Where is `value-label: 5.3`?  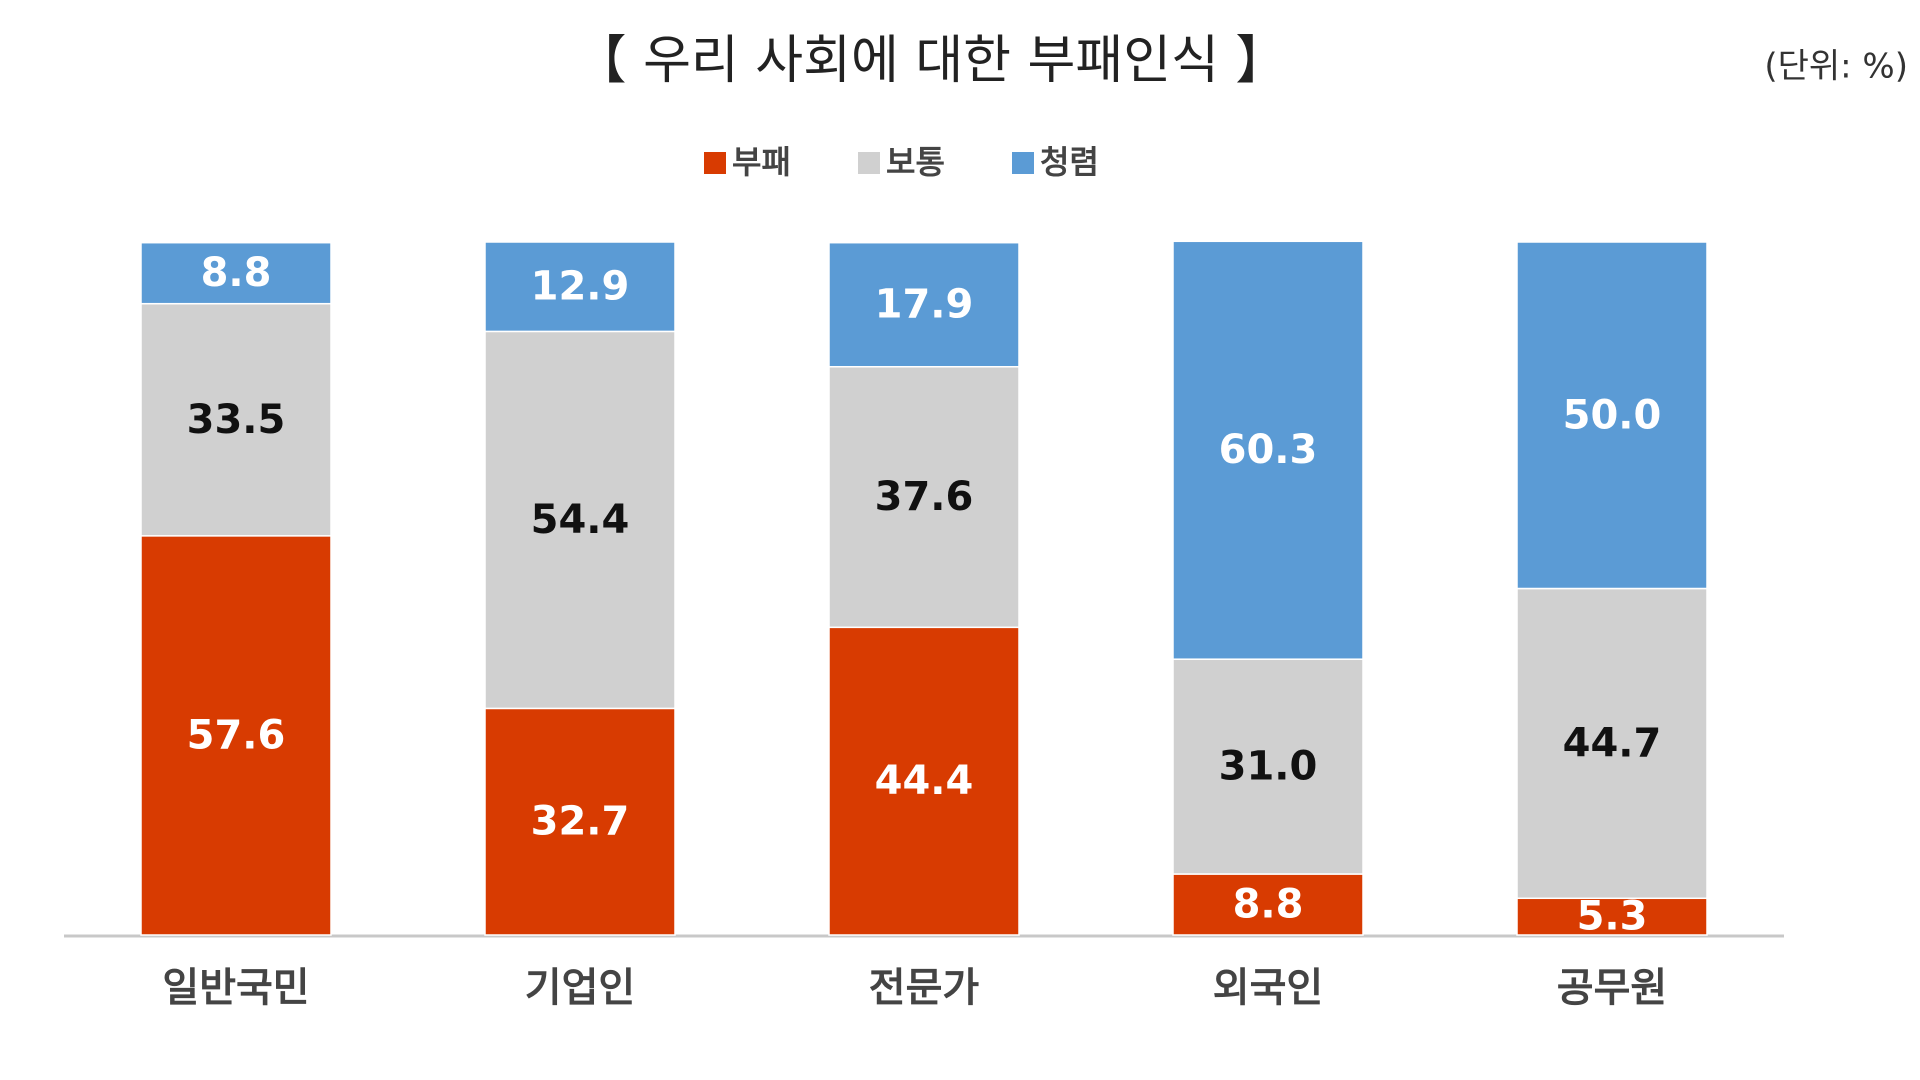 value-label: 5.3 is located at coordinates (1612, 917).